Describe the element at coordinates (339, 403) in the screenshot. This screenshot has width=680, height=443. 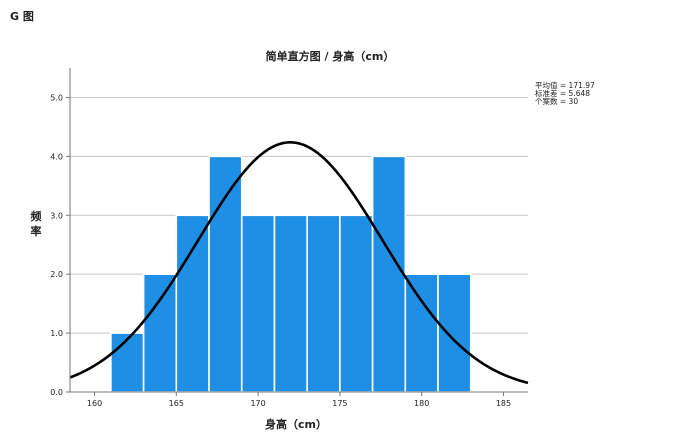
I see `x-tick-label-175: 175` at that location.